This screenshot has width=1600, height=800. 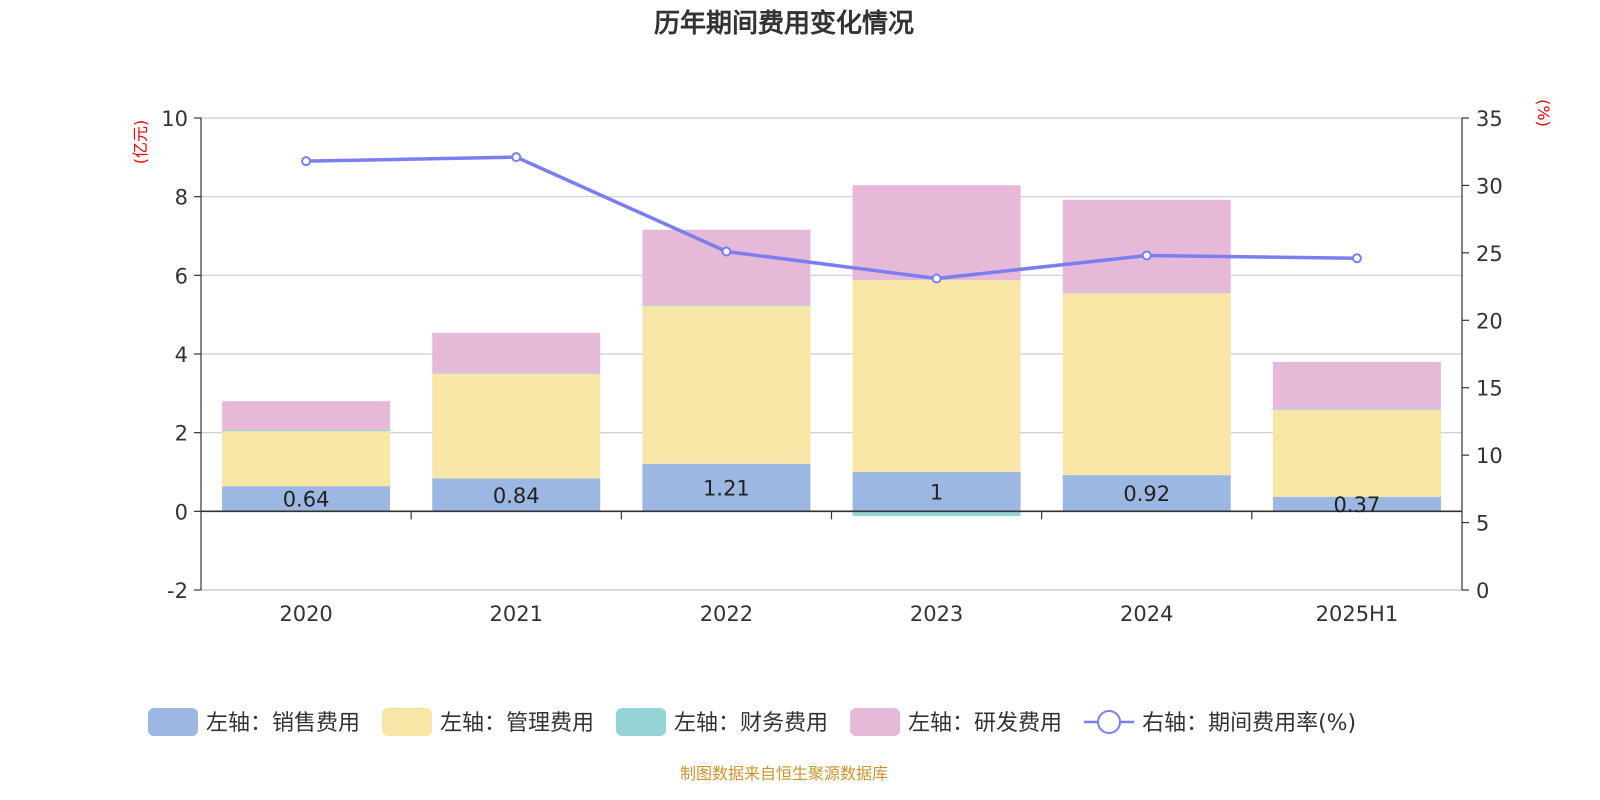 What do you see at coordinates (1482, 524) in the screenshot?
I see `right-axis-tick-label: 5` at bounding box center [1482, 524].